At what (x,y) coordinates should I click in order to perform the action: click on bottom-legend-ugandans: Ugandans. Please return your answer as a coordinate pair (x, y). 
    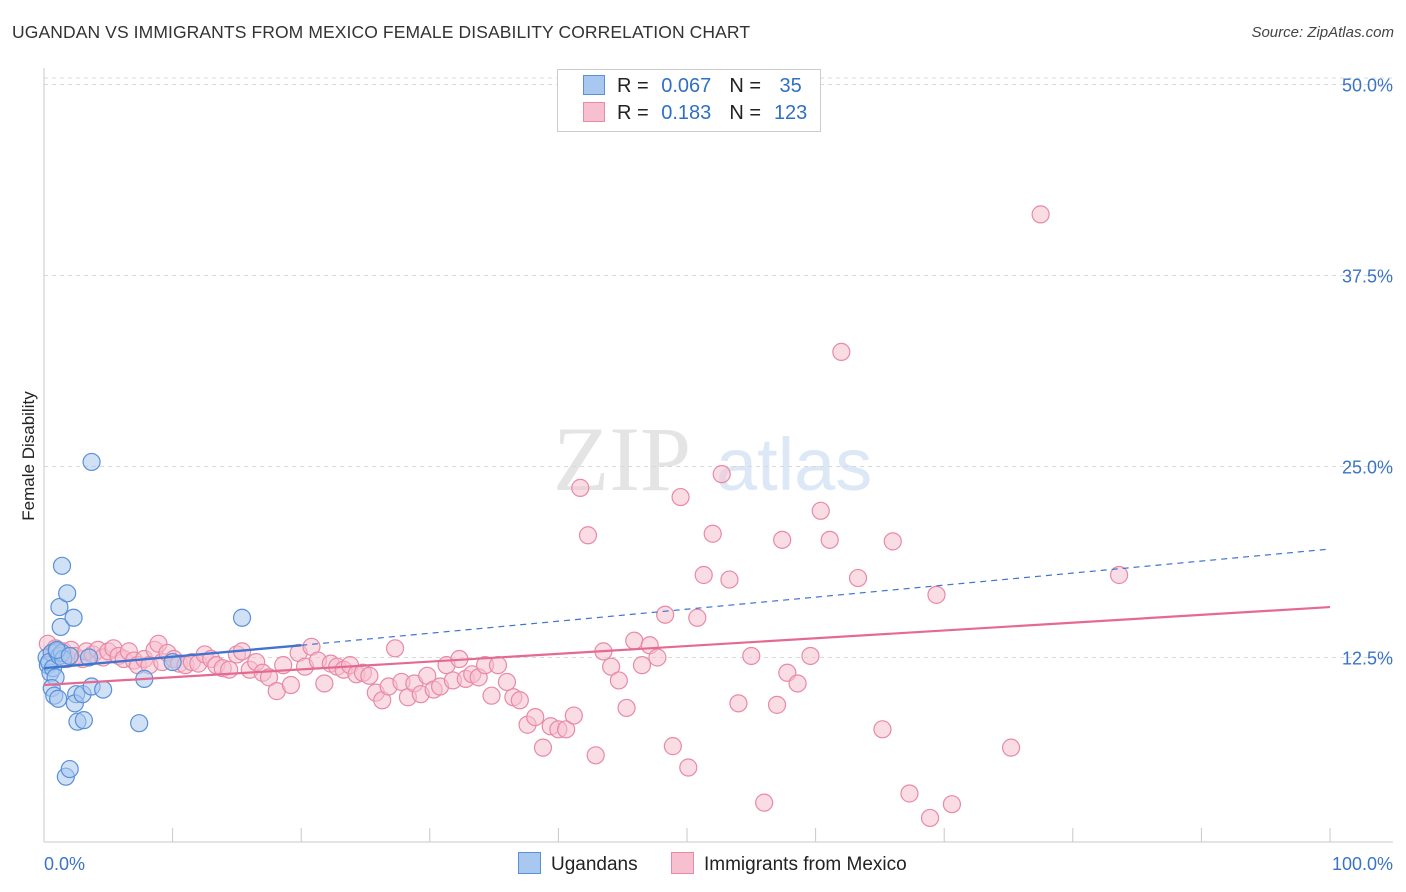
    Looking at the image, I should click on (578, 864).